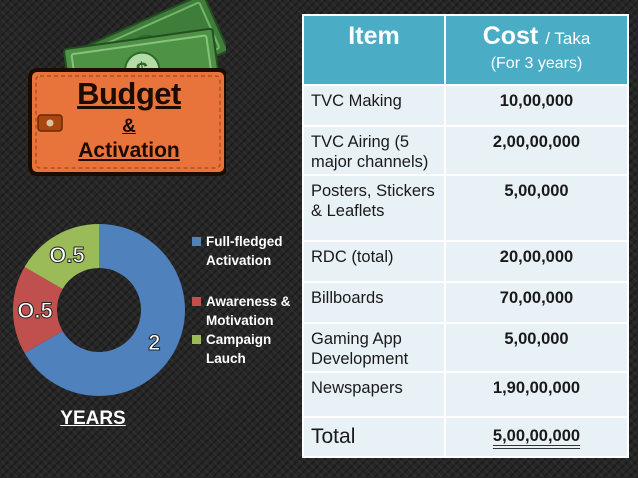  What do you see at coordinates (374, 208) in the screenshot?
I see `item-cell: Posters, Stickers & Leaflets` at bounding box center [374, 208].